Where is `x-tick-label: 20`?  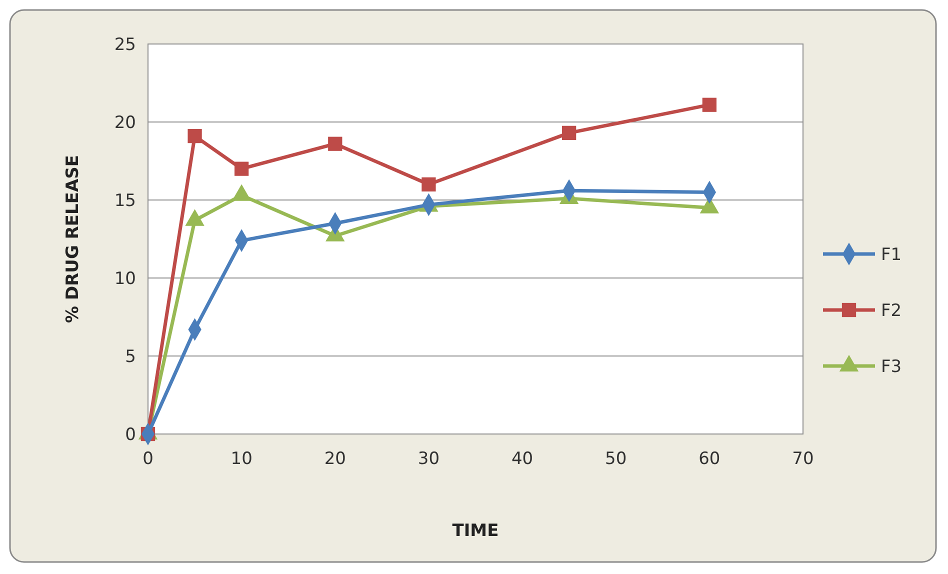 x-tick-label: 20 is located at coordinates (335, 459).